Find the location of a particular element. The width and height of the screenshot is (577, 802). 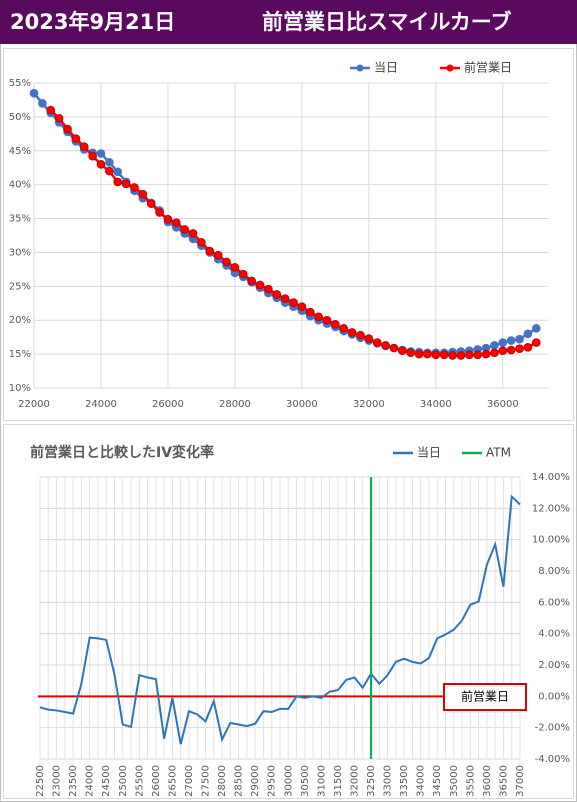

y-tick-label: 12.00% is located at coordinates (551, 508).